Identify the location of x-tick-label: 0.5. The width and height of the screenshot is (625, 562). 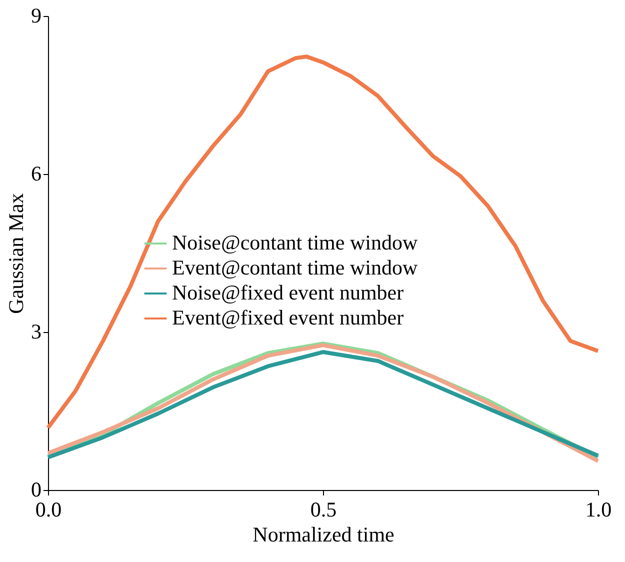
(323, 510).